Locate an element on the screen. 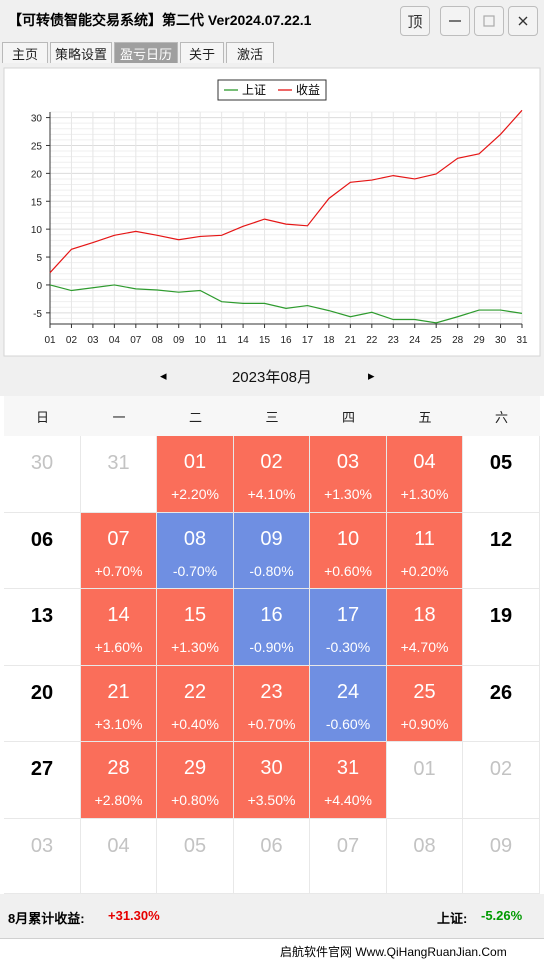  calendar-day-cell: 08 is located at coordinates (425, 856).